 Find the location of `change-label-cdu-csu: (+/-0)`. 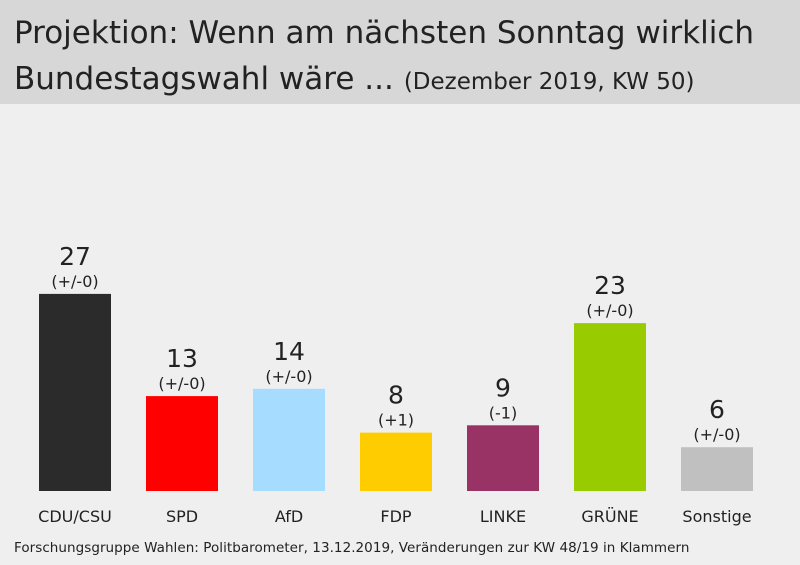

change-label-cdu-csu: (+/-0) is located at coordinates (74, 281).